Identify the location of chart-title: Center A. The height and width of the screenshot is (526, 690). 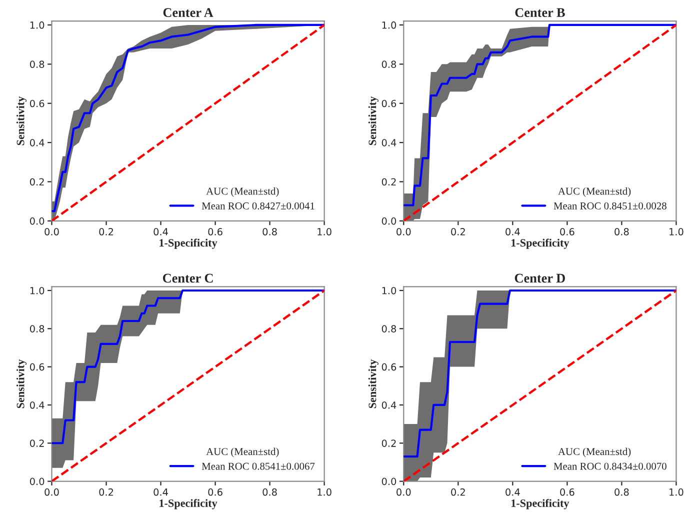
(188, 13).